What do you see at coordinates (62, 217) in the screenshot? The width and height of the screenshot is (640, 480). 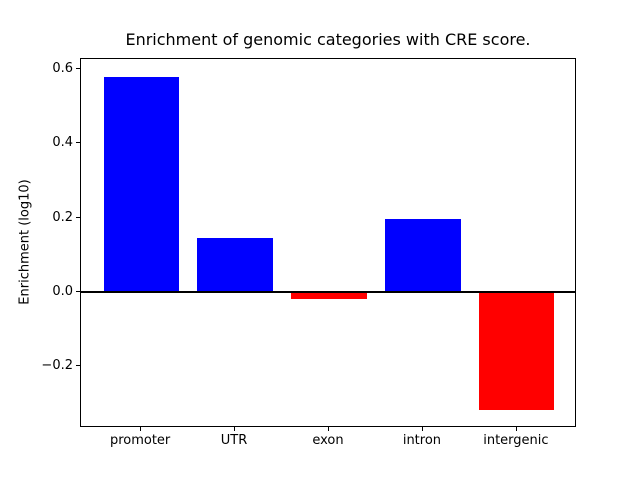 I see `y-tick-label-0.2: 0.2` at bounding box center [62, 217].